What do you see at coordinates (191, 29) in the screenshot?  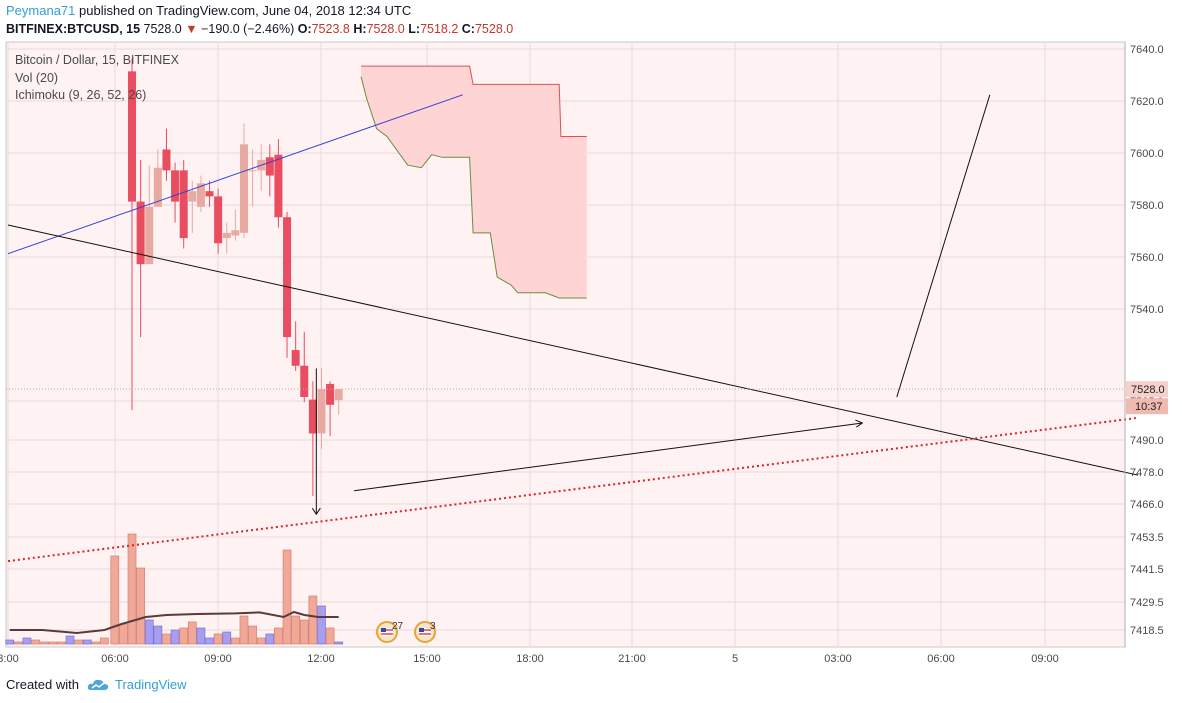 I see `down-triangle-icon: ▼` at bounding box center [191, 29].